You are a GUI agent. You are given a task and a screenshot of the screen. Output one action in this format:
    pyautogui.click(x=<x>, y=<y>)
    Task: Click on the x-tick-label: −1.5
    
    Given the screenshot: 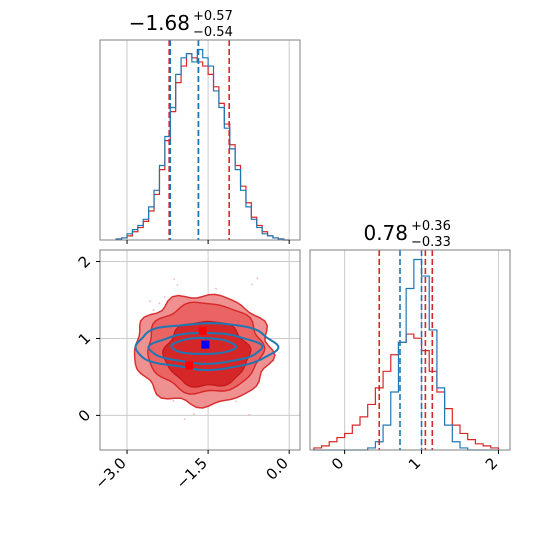 What is the action you would take?
    pyautogui.click(x=191, y=473)
    